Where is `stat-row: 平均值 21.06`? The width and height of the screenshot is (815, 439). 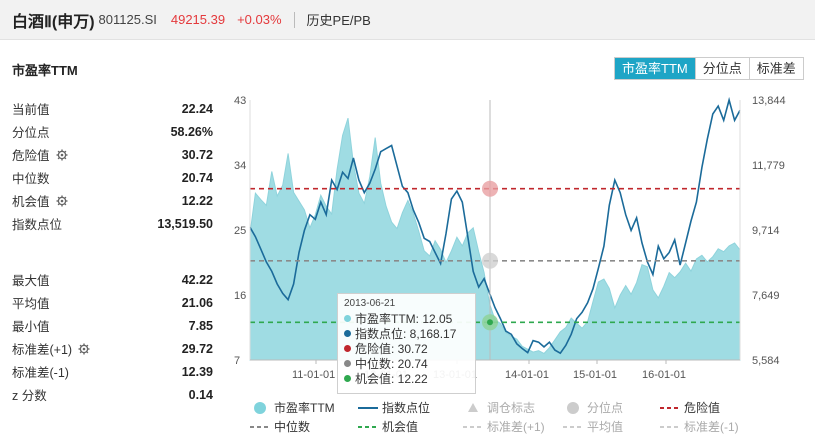 stat-row: 平均值 21.06 is located at coordinates (112, 302).